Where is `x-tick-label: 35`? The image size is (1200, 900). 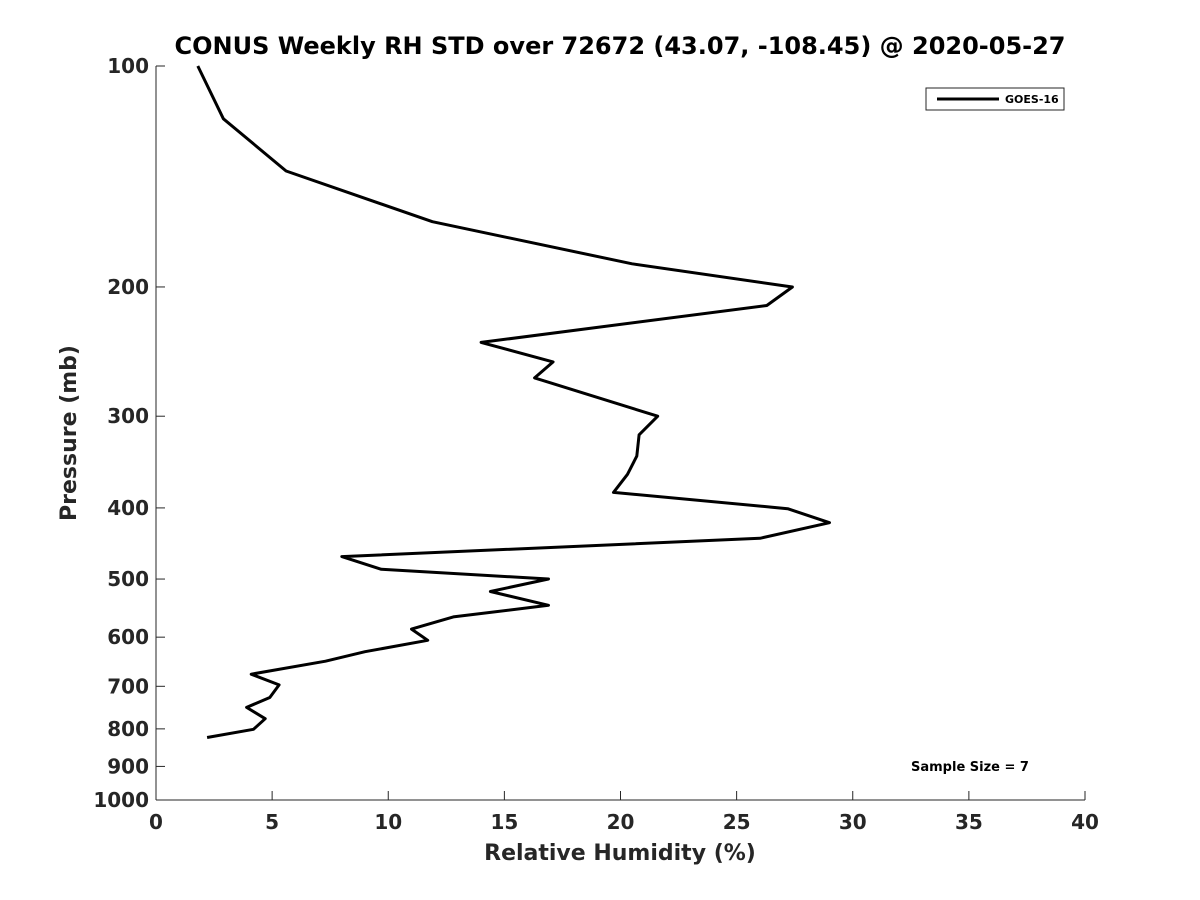 x-tick-label: 35 is located at coordinates (969, 822).